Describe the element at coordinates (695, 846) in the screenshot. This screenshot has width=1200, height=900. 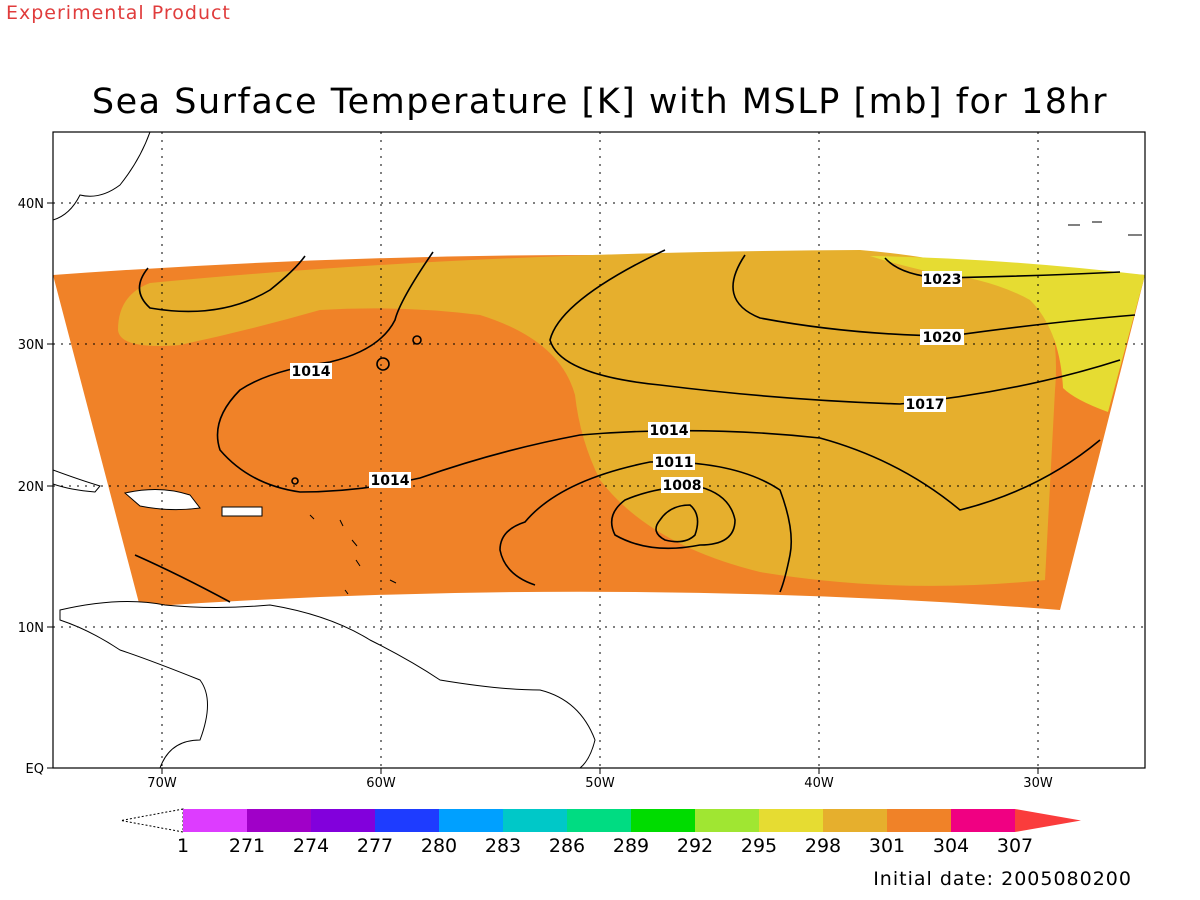
I see `colorbar-label: 292` at that location.